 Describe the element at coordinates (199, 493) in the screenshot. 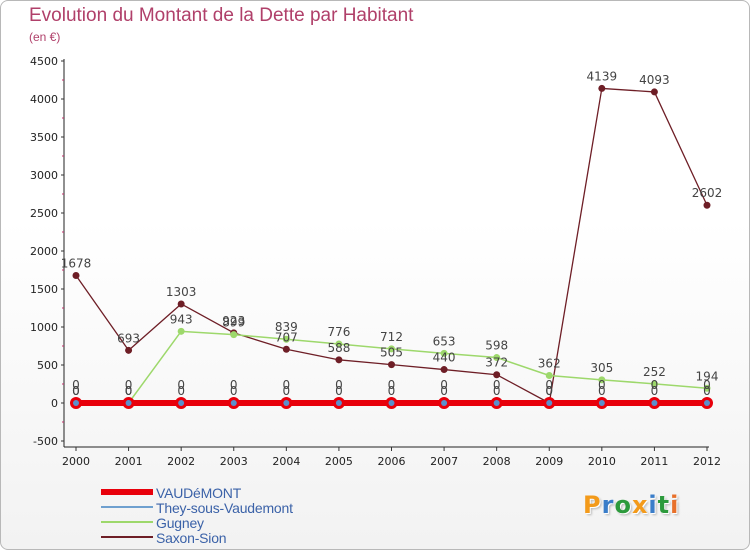

I see `legend-label: VAUDéMONT` at that location.